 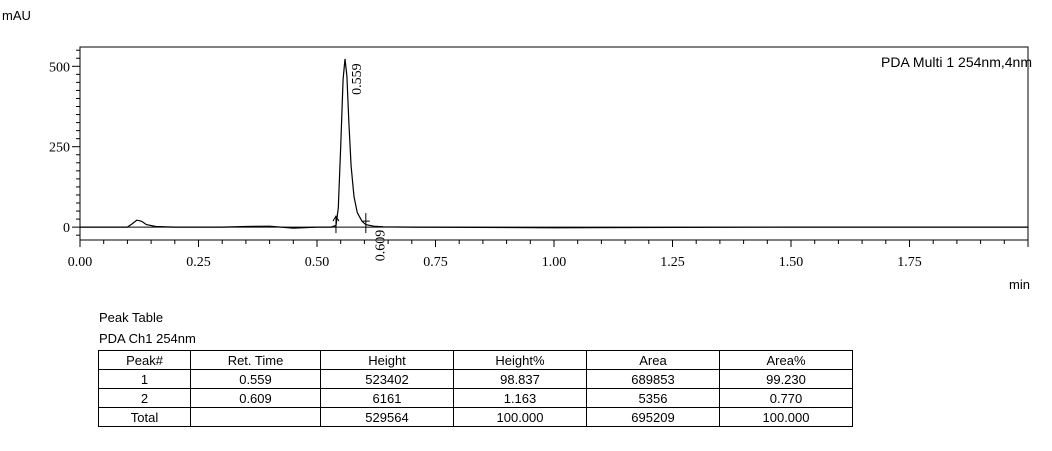 I want to click on table-row: 1 0.559 523402 98.837 689853 99.230, so click(x=475, y=379).